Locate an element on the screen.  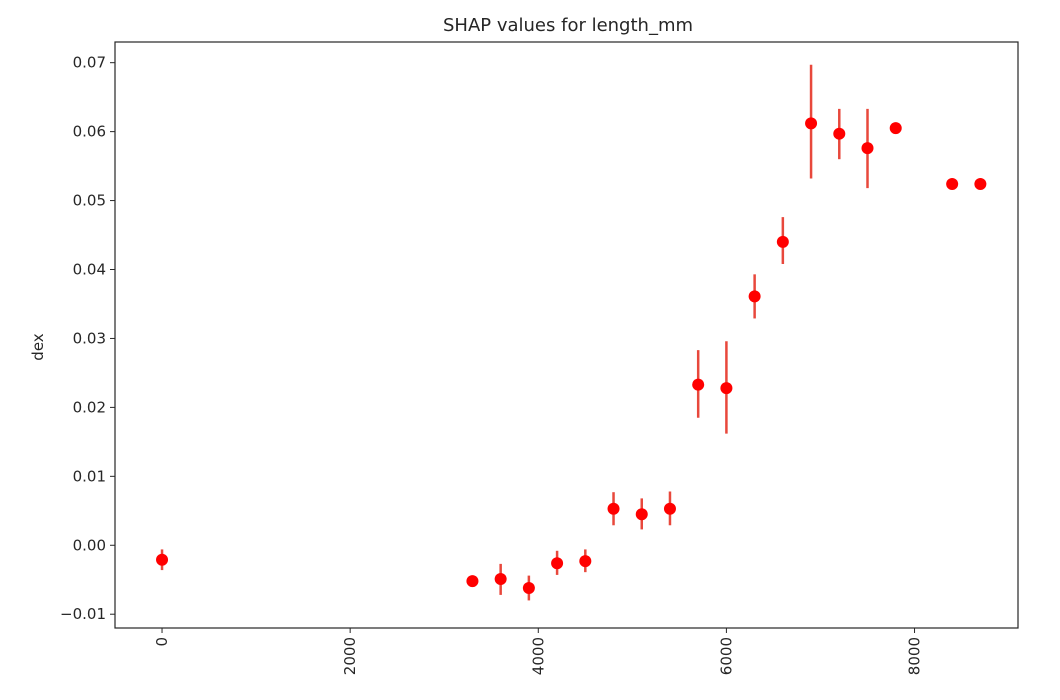
chart-title: SHAP values for length_mm is located at coordinates (568, 25).